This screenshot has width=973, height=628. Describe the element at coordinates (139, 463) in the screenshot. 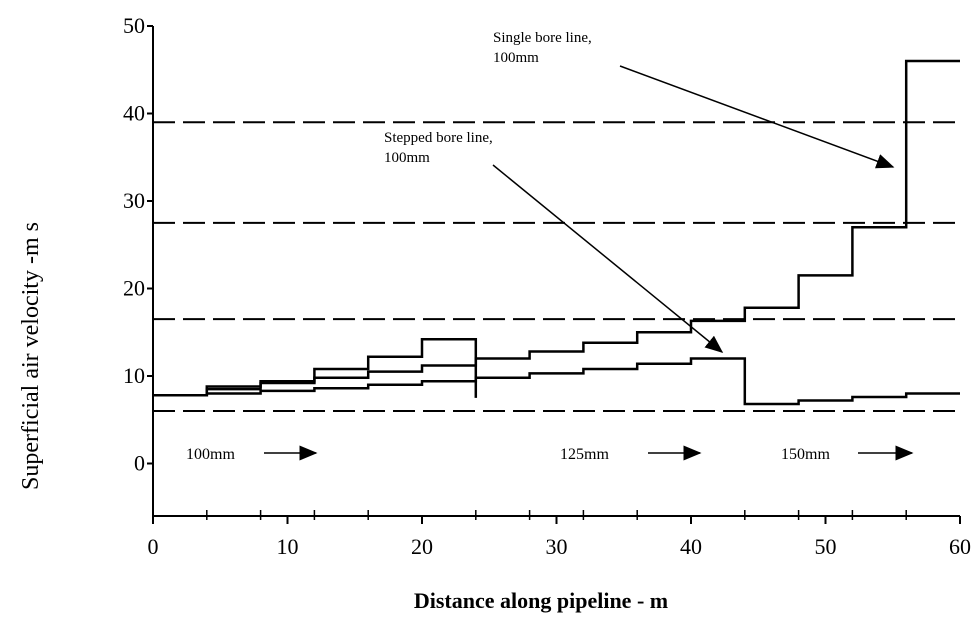

I see `y-tick-label-0: 0` at that location.